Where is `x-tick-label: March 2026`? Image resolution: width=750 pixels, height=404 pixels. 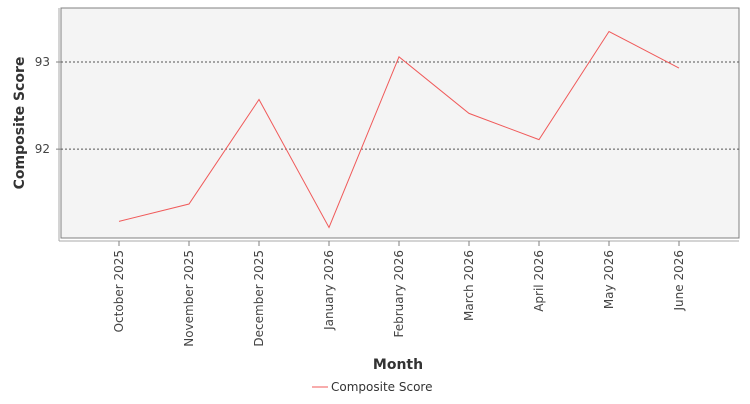 x-tick-label: March 2026 is located at coordinates (469, 285).